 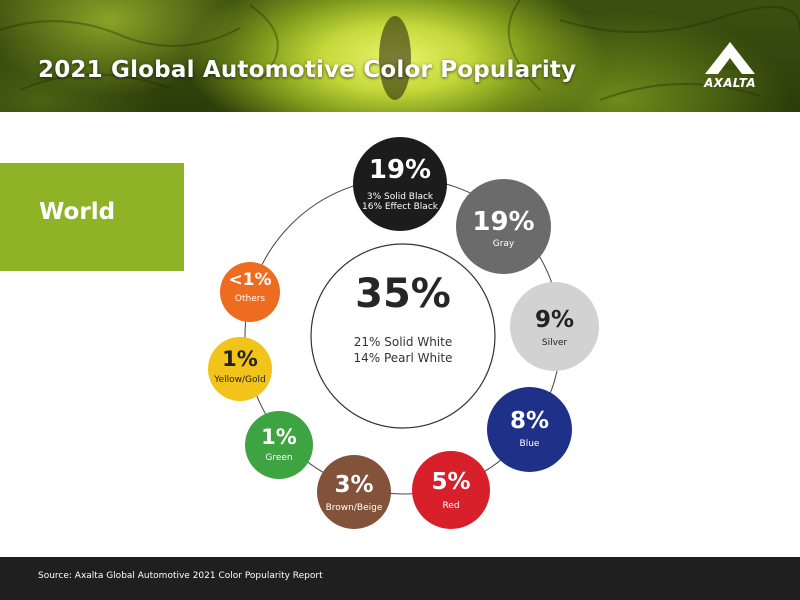 I want to click on bubble-detail-line: Blue, so click(x=529, y=444).